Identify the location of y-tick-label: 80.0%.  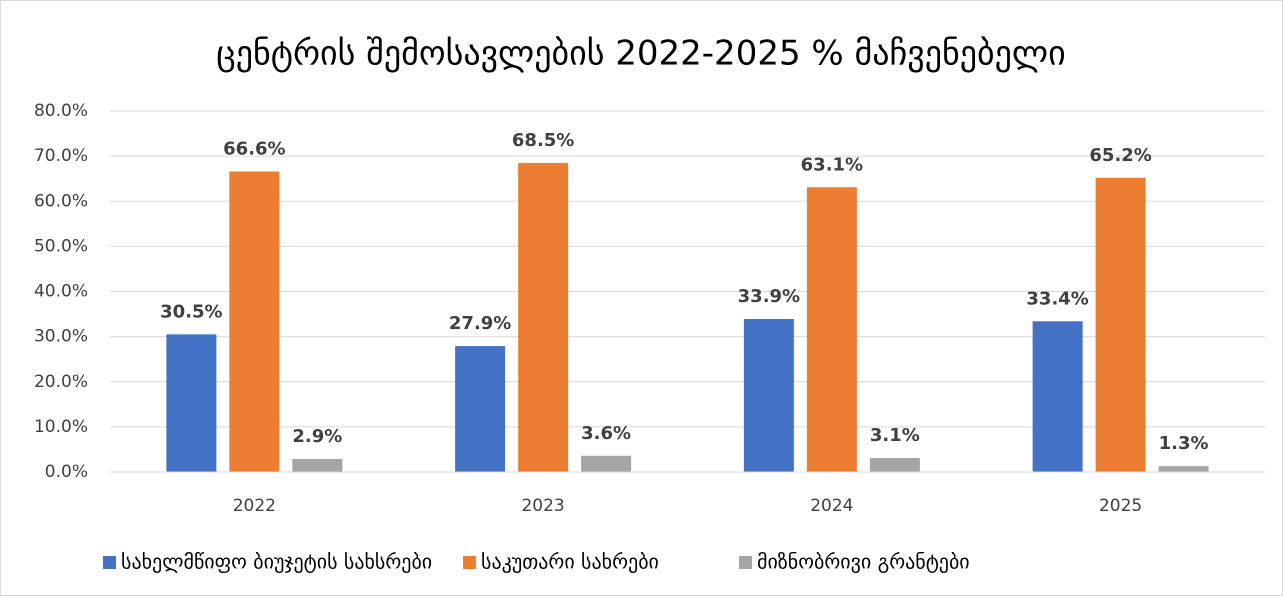
(61, 111).